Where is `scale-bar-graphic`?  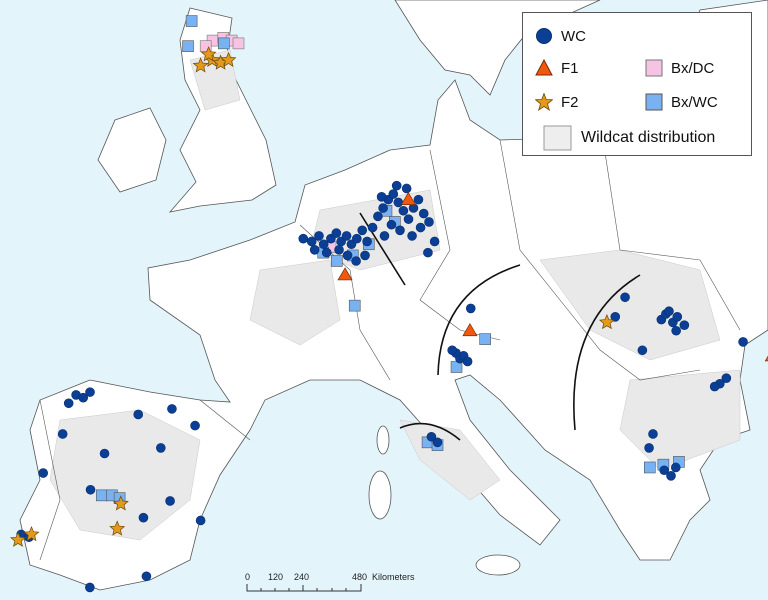
scale-bar-graphic is located at coordinates (304, 588).